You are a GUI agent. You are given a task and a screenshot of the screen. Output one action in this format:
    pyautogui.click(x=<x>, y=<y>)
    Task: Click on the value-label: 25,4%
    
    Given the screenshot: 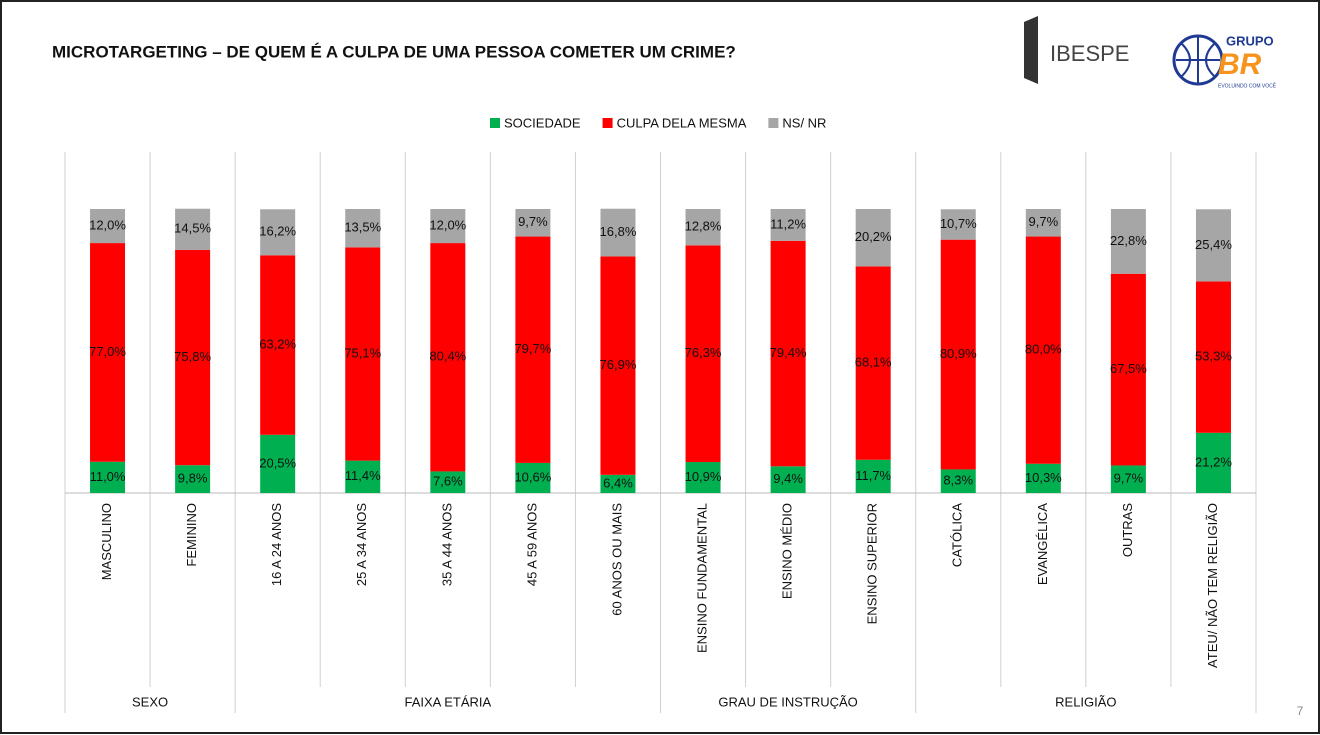 What is the action you would take?
    pyautogui.click(x=1213, y=244)
    